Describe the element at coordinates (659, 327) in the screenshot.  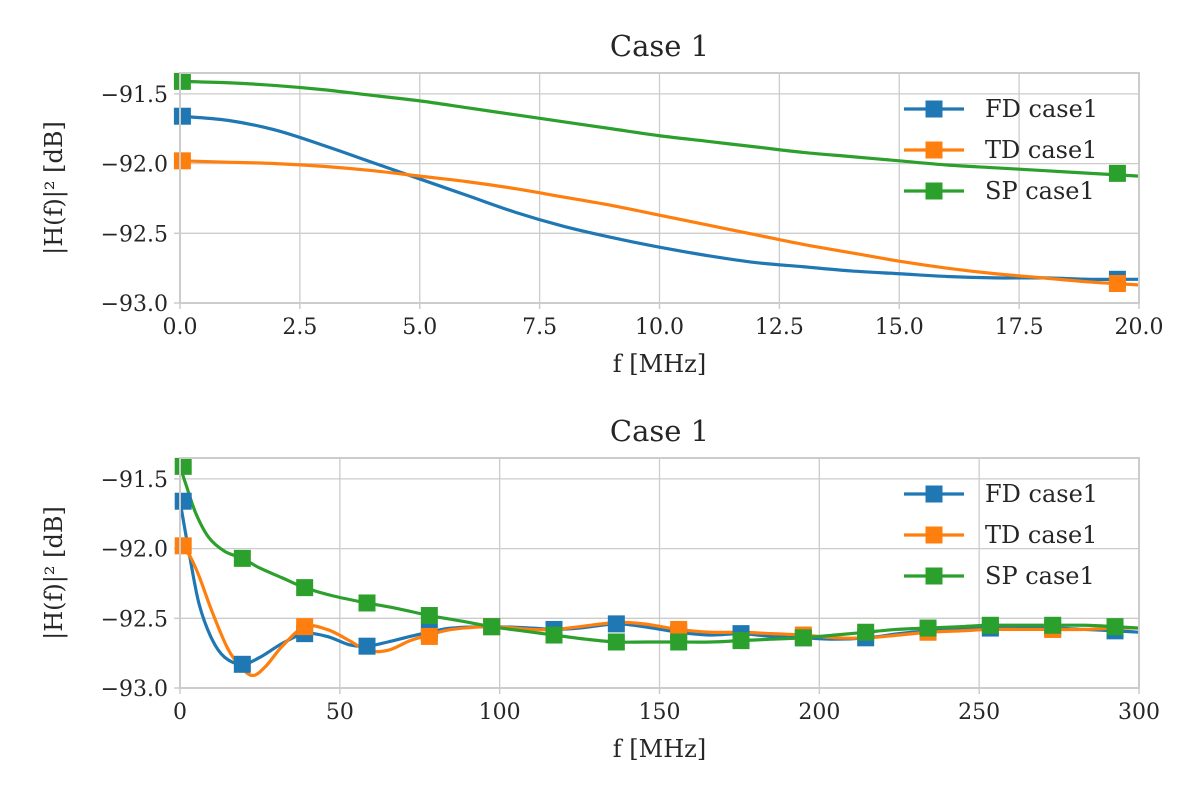
I see `x-tick-label: 10.0` at that location.